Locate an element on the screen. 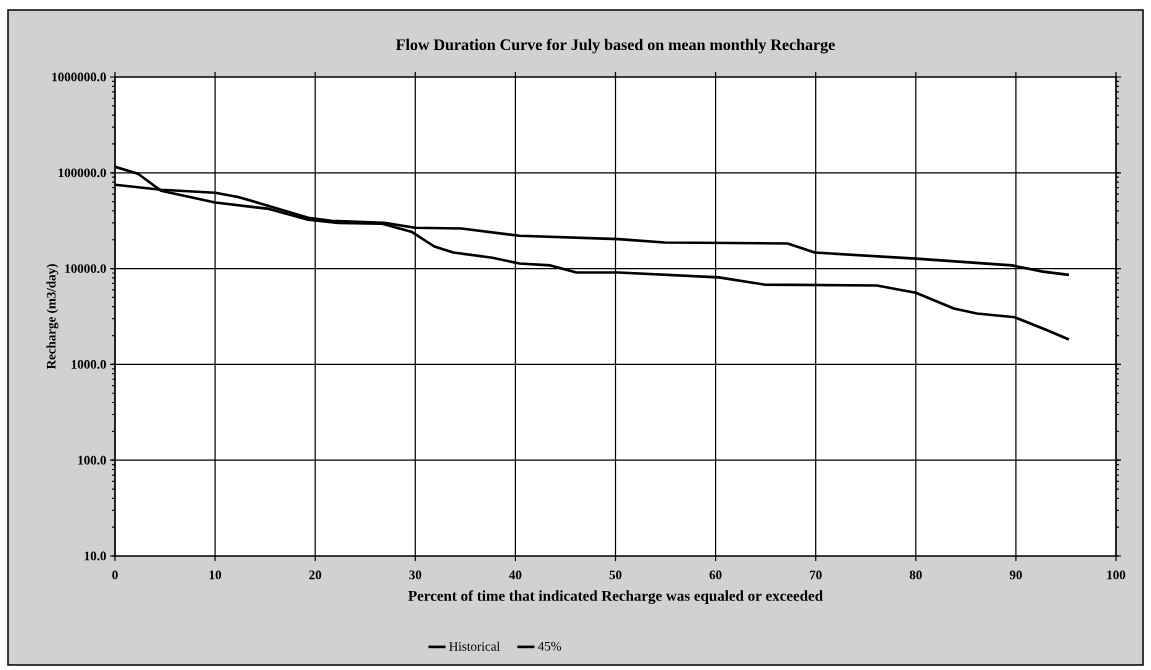  x-tick-label: 20 is located at coordinates (315, 575).